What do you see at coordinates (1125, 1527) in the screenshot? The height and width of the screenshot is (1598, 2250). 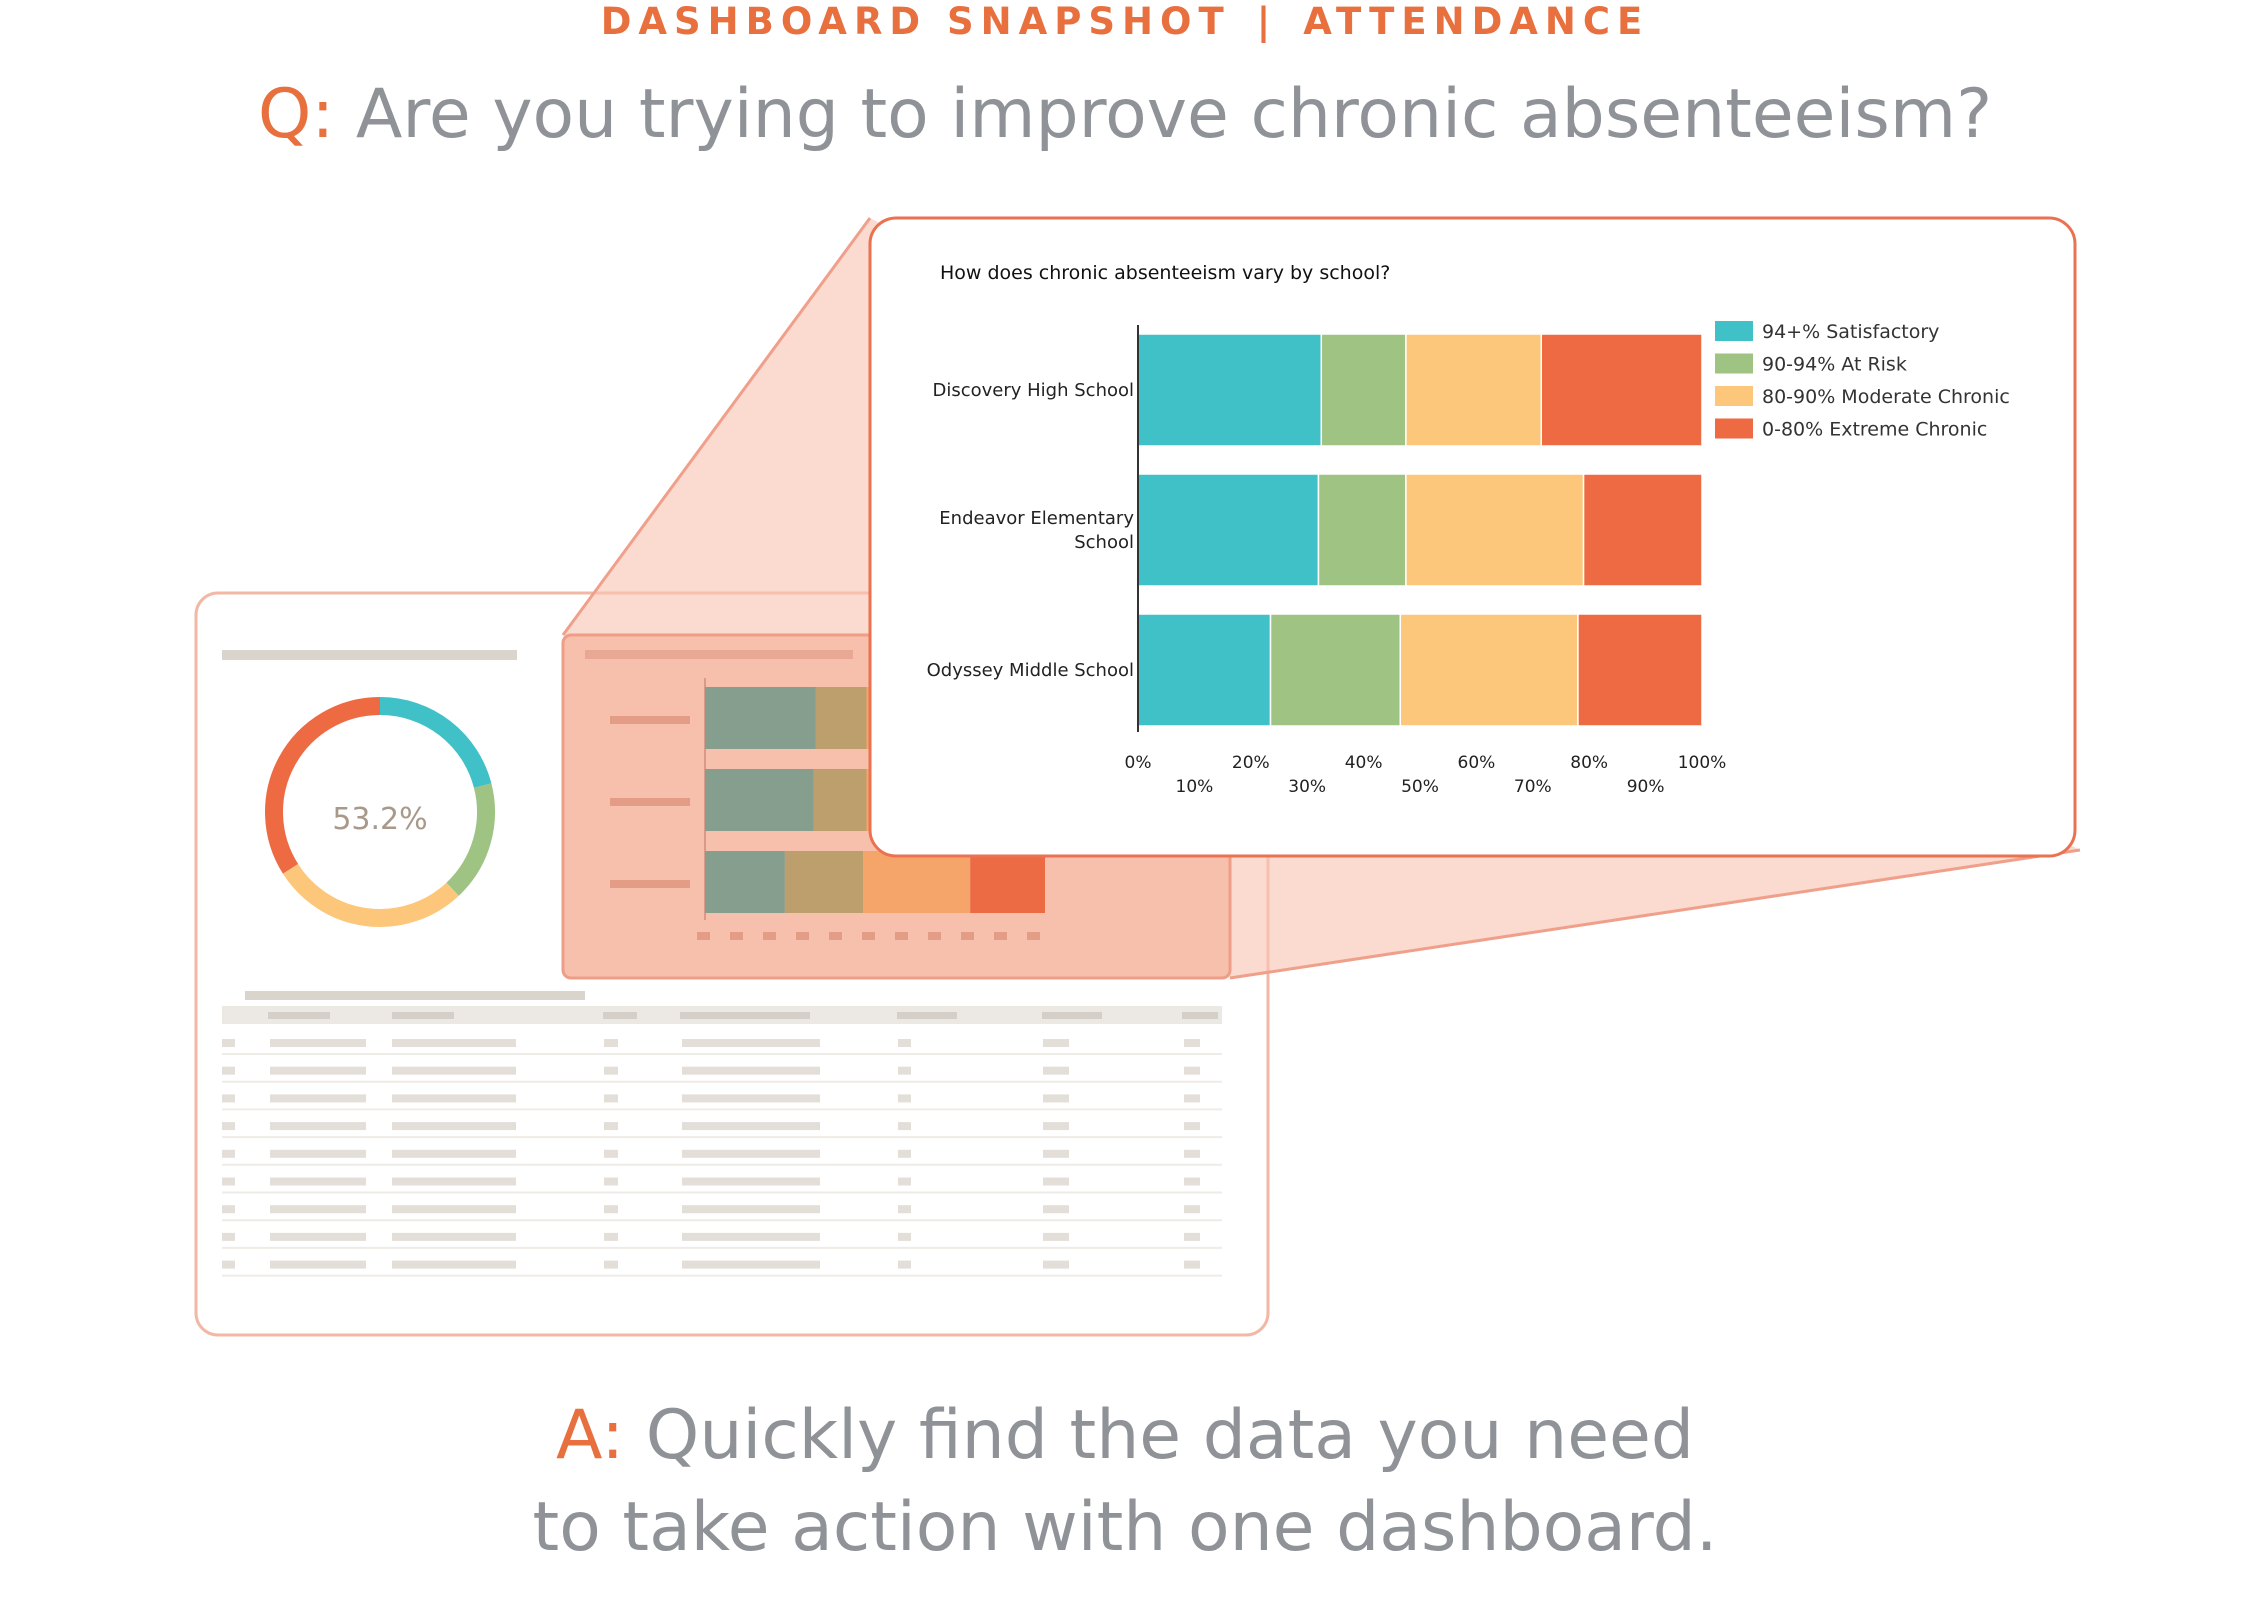 I see `answer-line-2: to take action with one dashboard.` at bounding box center [1125, 1527].